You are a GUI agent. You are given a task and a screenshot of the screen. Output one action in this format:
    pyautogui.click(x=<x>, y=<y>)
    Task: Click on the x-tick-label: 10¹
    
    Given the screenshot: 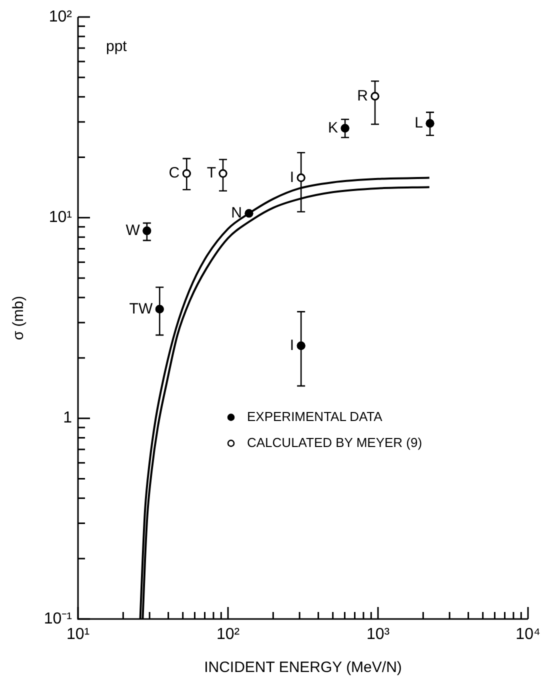 What is the action you would take?
    pyautogui.click(x=78, y=635)
    